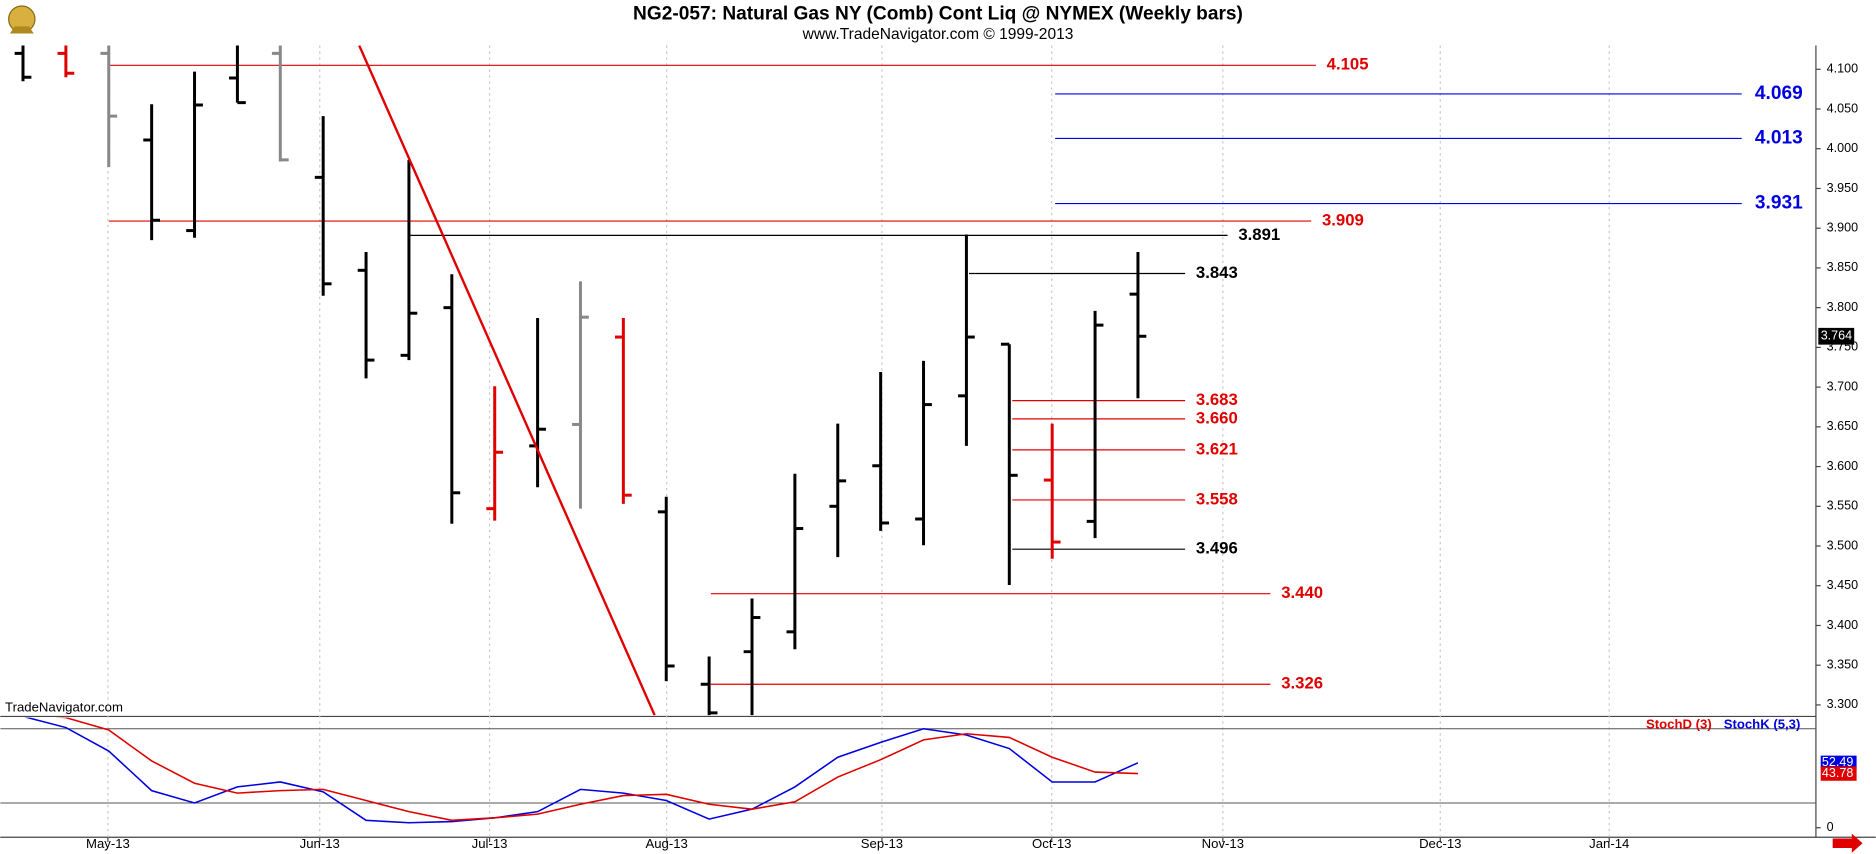 This screenshot has height=854, width=1876. Describe the element at coordinates (64, 707) in the screenshot. I see `watermark: TradeNavigator.com` at that location.